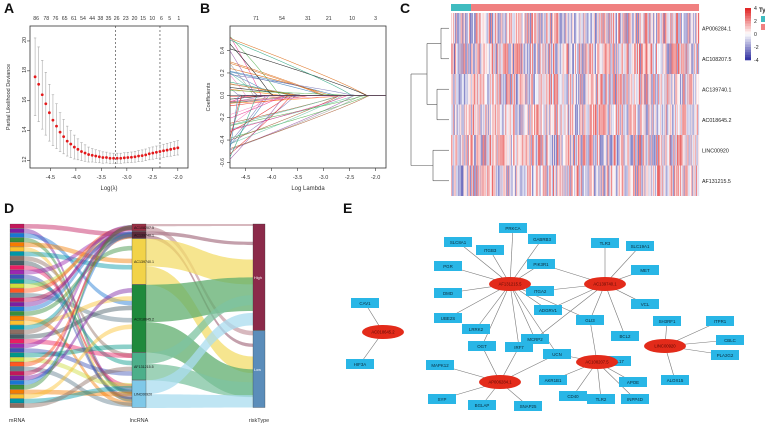  What do you see at coordinates (169, 19) in the screenshot?
I see `top-count-label: 5` at bounding box center [169, 19].